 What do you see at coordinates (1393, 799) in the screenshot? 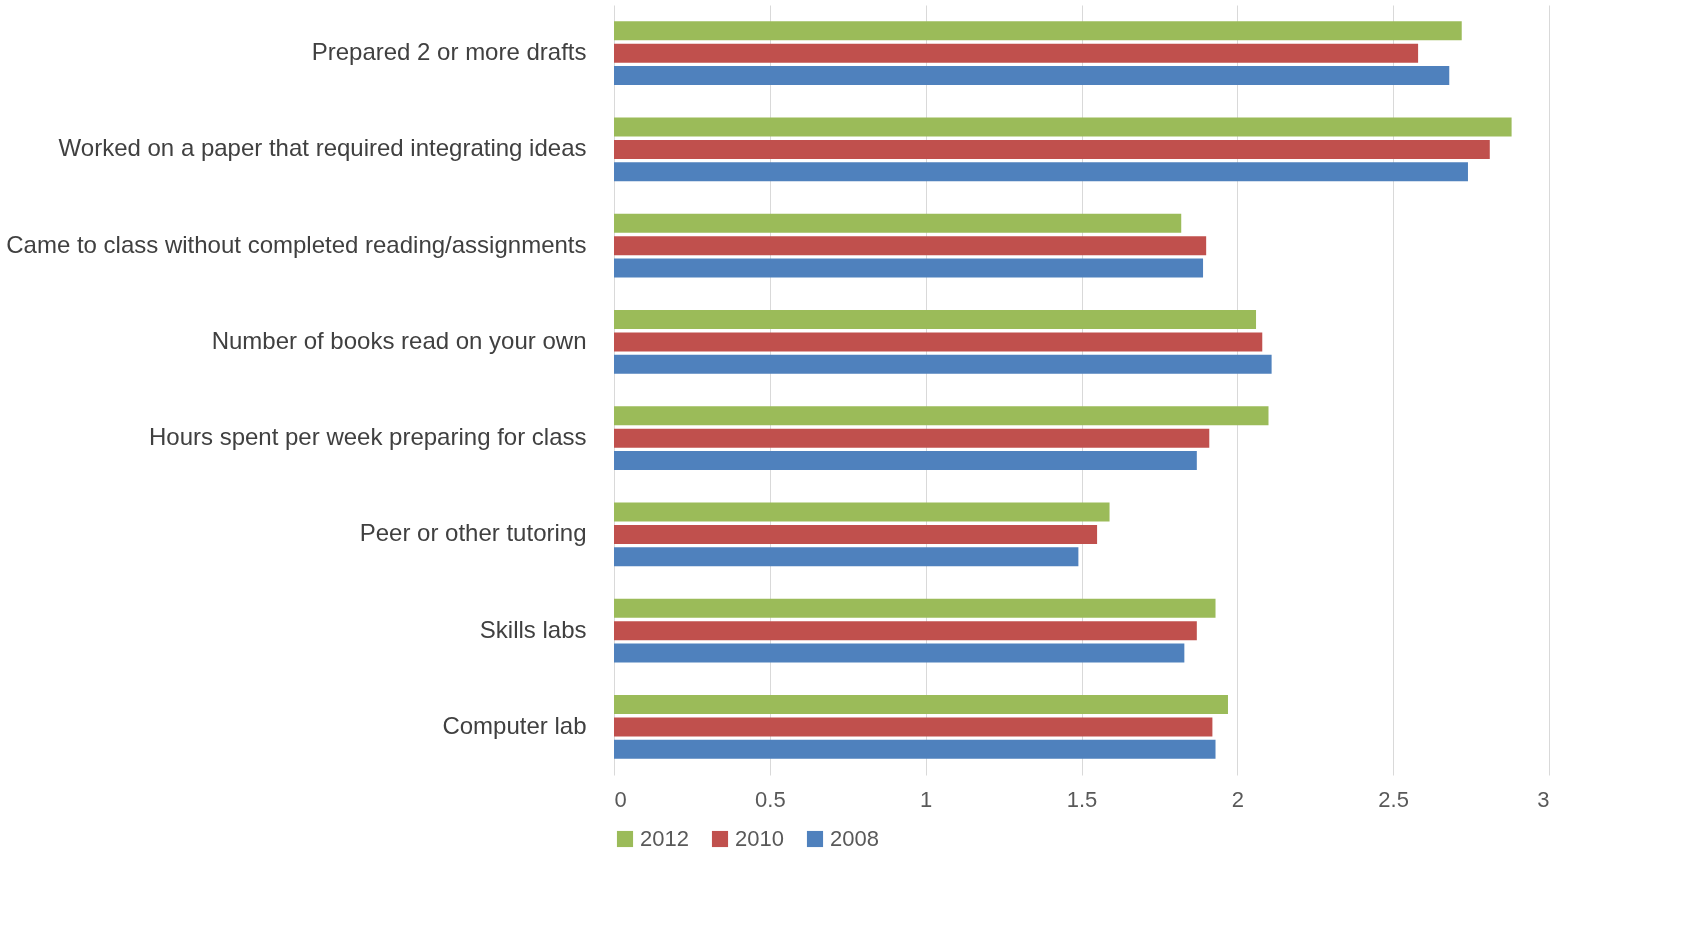
I see `x-tick-label: 2.5` at bounding box center [1393, 799].